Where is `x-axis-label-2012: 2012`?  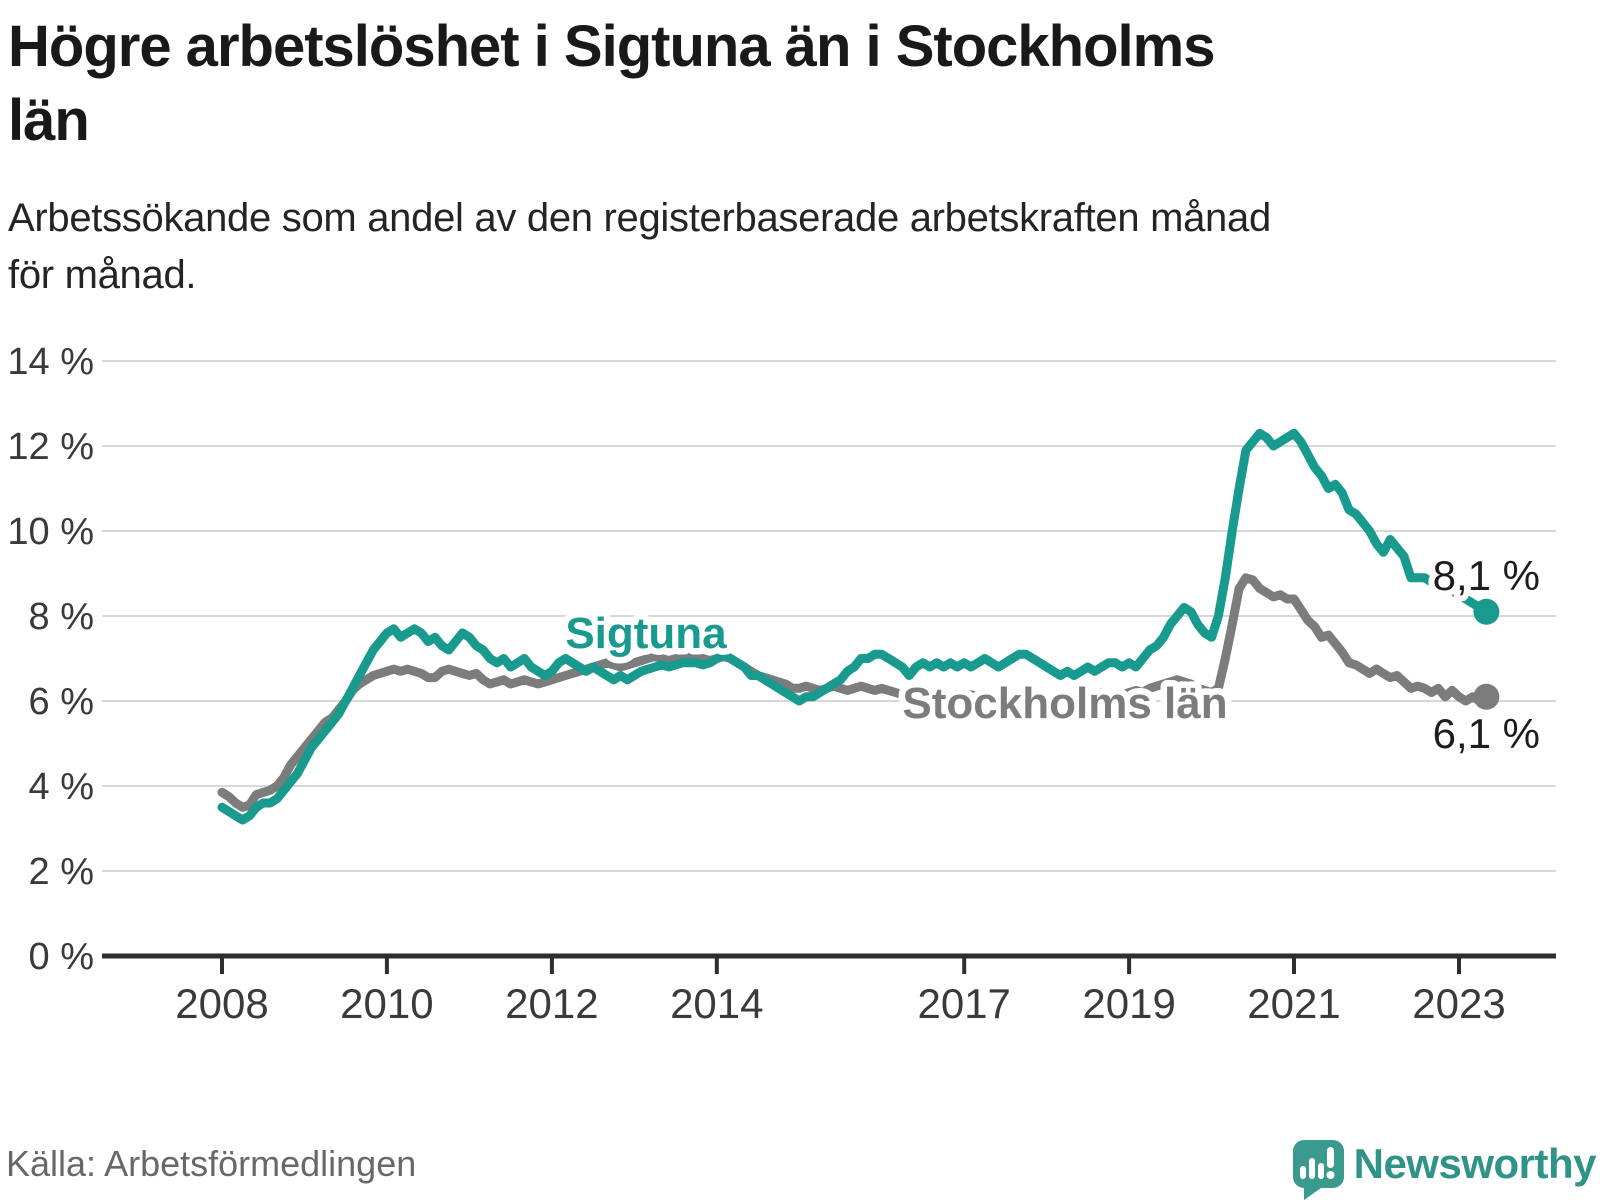 x-axis-label-2012: 2012 is located at coordinates (551, 1003).